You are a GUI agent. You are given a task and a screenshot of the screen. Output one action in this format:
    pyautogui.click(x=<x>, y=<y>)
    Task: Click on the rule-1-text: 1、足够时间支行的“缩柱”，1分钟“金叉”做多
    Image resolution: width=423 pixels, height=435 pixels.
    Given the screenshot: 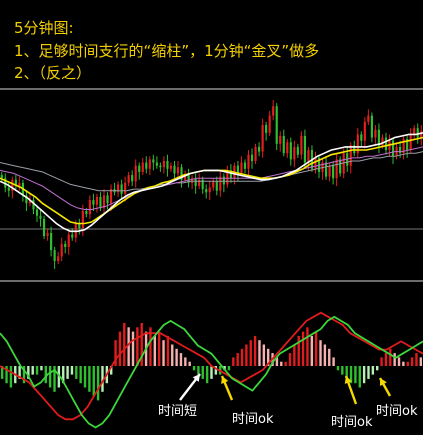 What is the action you would take?
    pyautogui.click(x=167, y=51)
    